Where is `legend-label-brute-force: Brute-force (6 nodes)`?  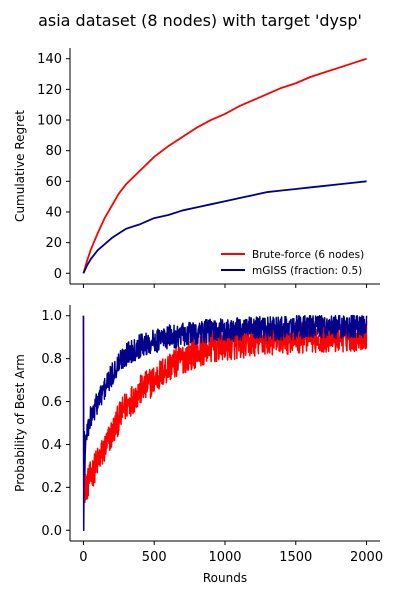 legend-label-brute-force: Brute-force (6 nodes) is located at coordinates (308, 255).